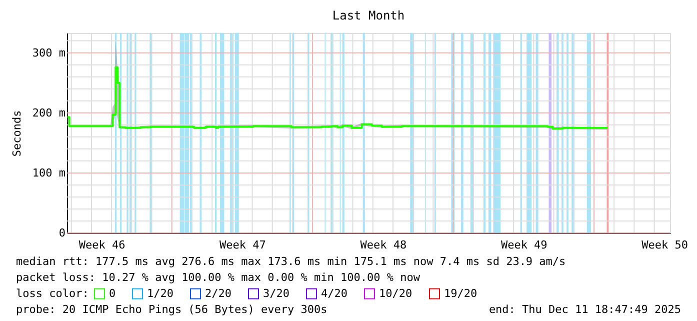 The height and width of the screenshot is (321, 697). I want to click on y-tick-label: 300 m, so click(49, 53).